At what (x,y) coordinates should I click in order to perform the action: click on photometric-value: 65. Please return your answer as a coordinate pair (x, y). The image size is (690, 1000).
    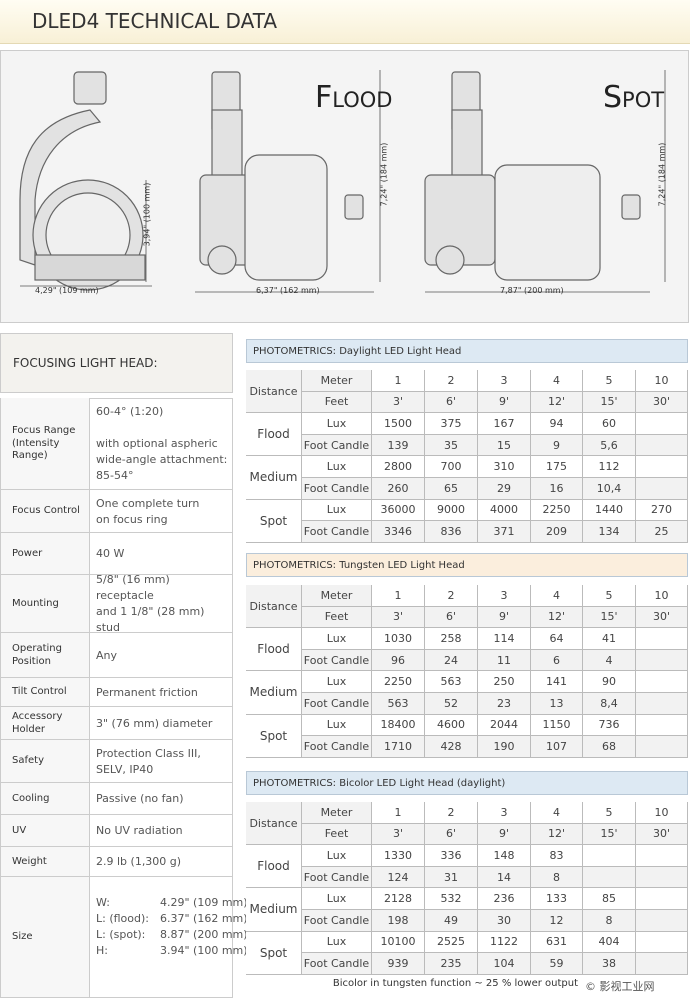
    Looking at the image, I should click on (451, 489).